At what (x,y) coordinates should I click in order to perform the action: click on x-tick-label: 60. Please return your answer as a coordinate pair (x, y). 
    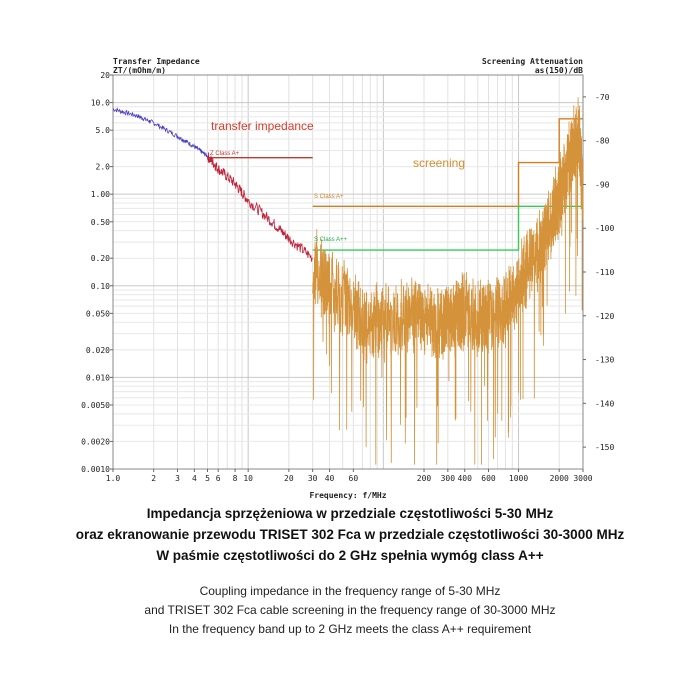
    Looking at the image, I should click on (354, 478).